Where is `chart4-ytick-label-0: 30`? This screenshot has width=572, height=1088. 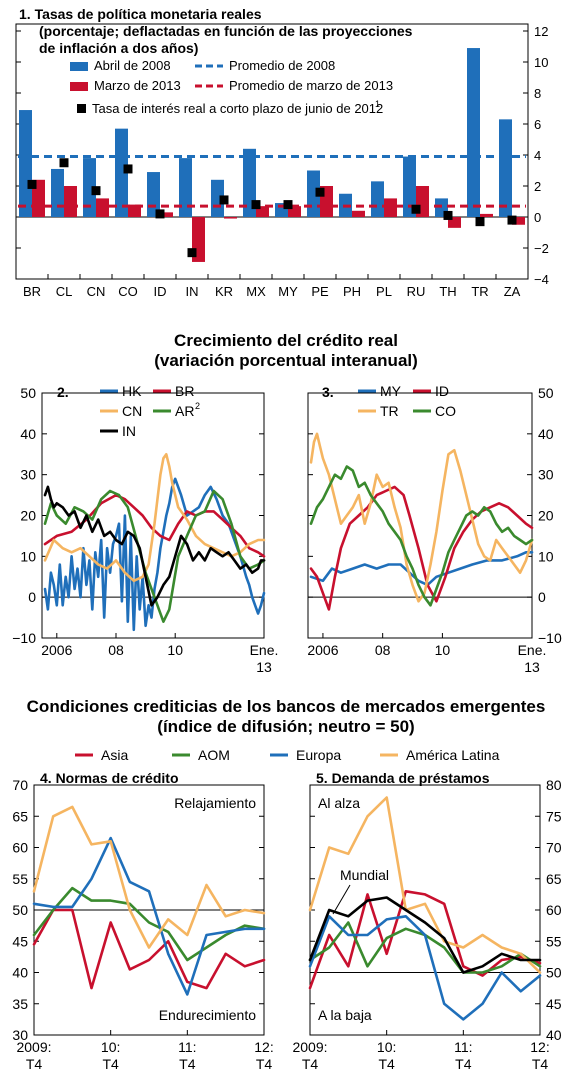
chart4-ytick-label-0: 30 is located at coordinates (20, 1035).